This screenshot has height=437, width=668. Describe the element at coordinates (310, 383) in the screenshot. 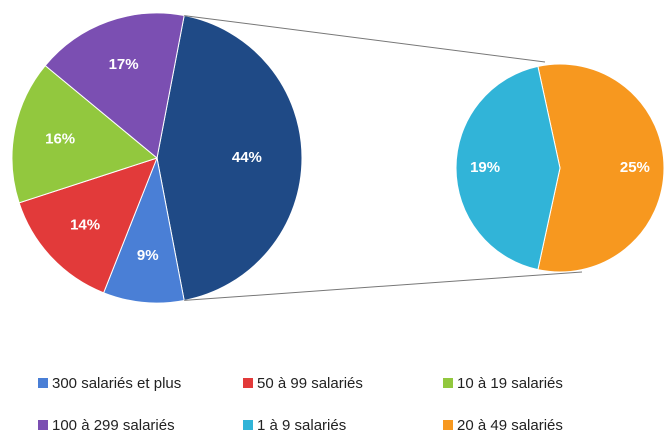

I see `legend-label: 50 à 99 salariés` at that location.